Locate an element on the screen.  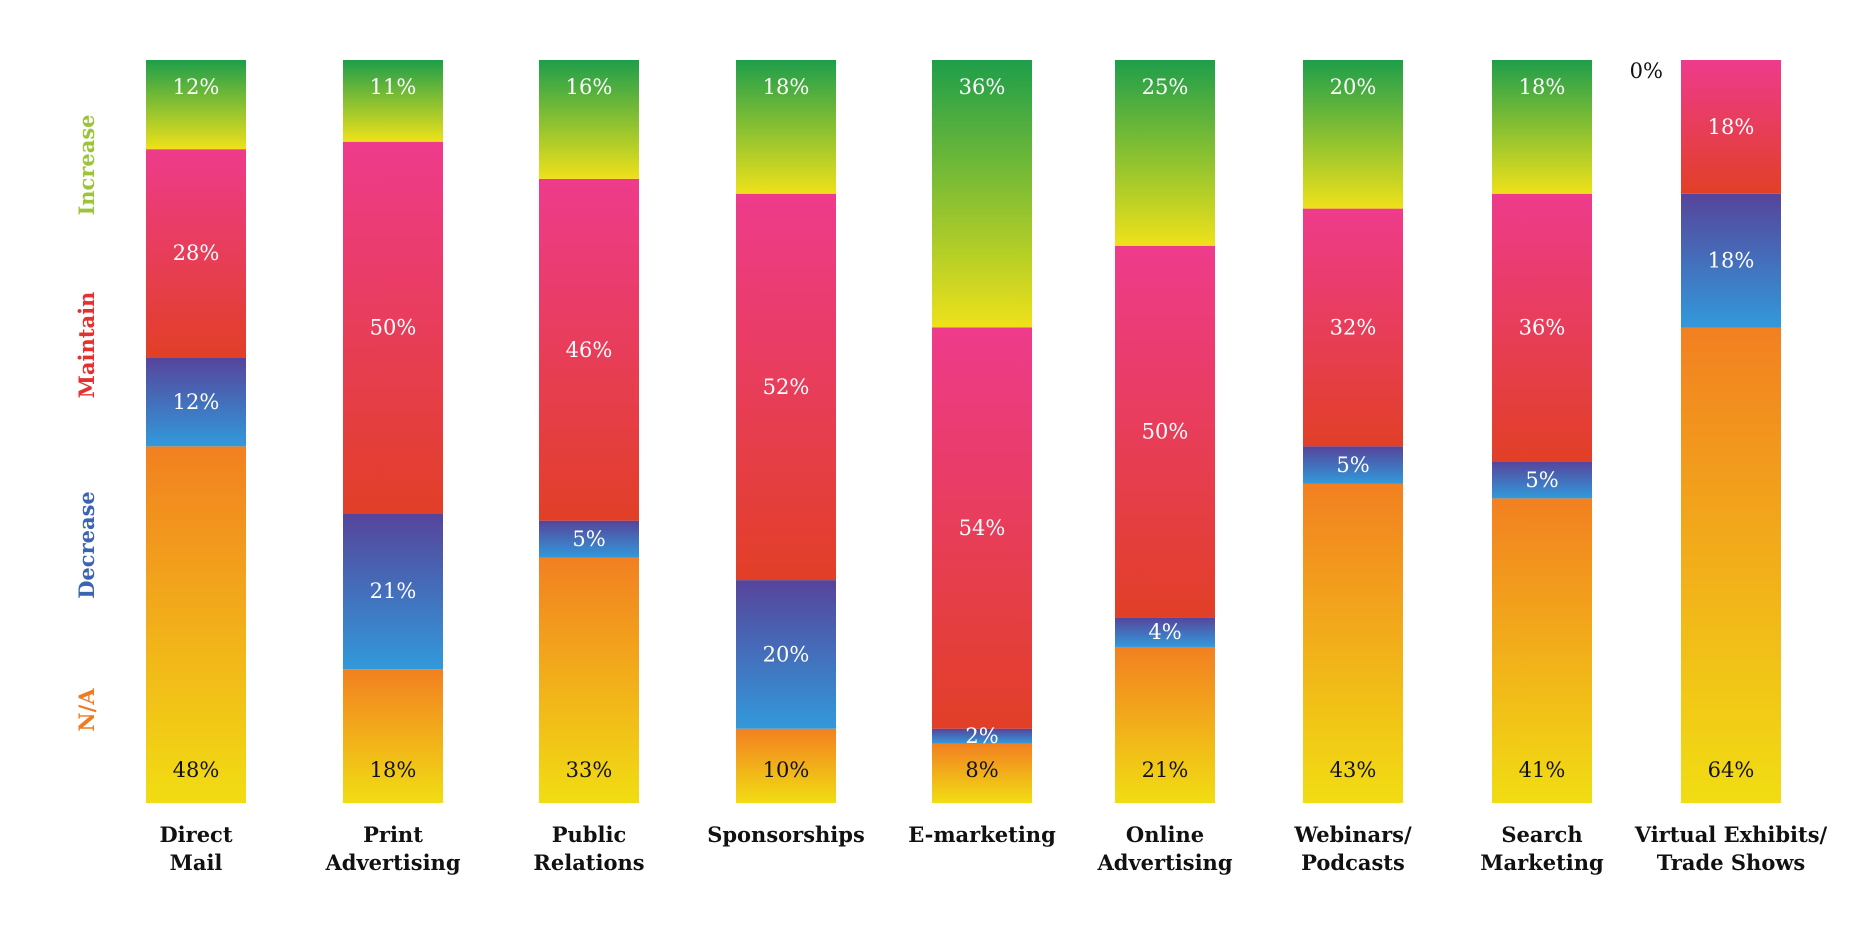
bar-search-marketing-decrease is located at coordinates (1542, 480).